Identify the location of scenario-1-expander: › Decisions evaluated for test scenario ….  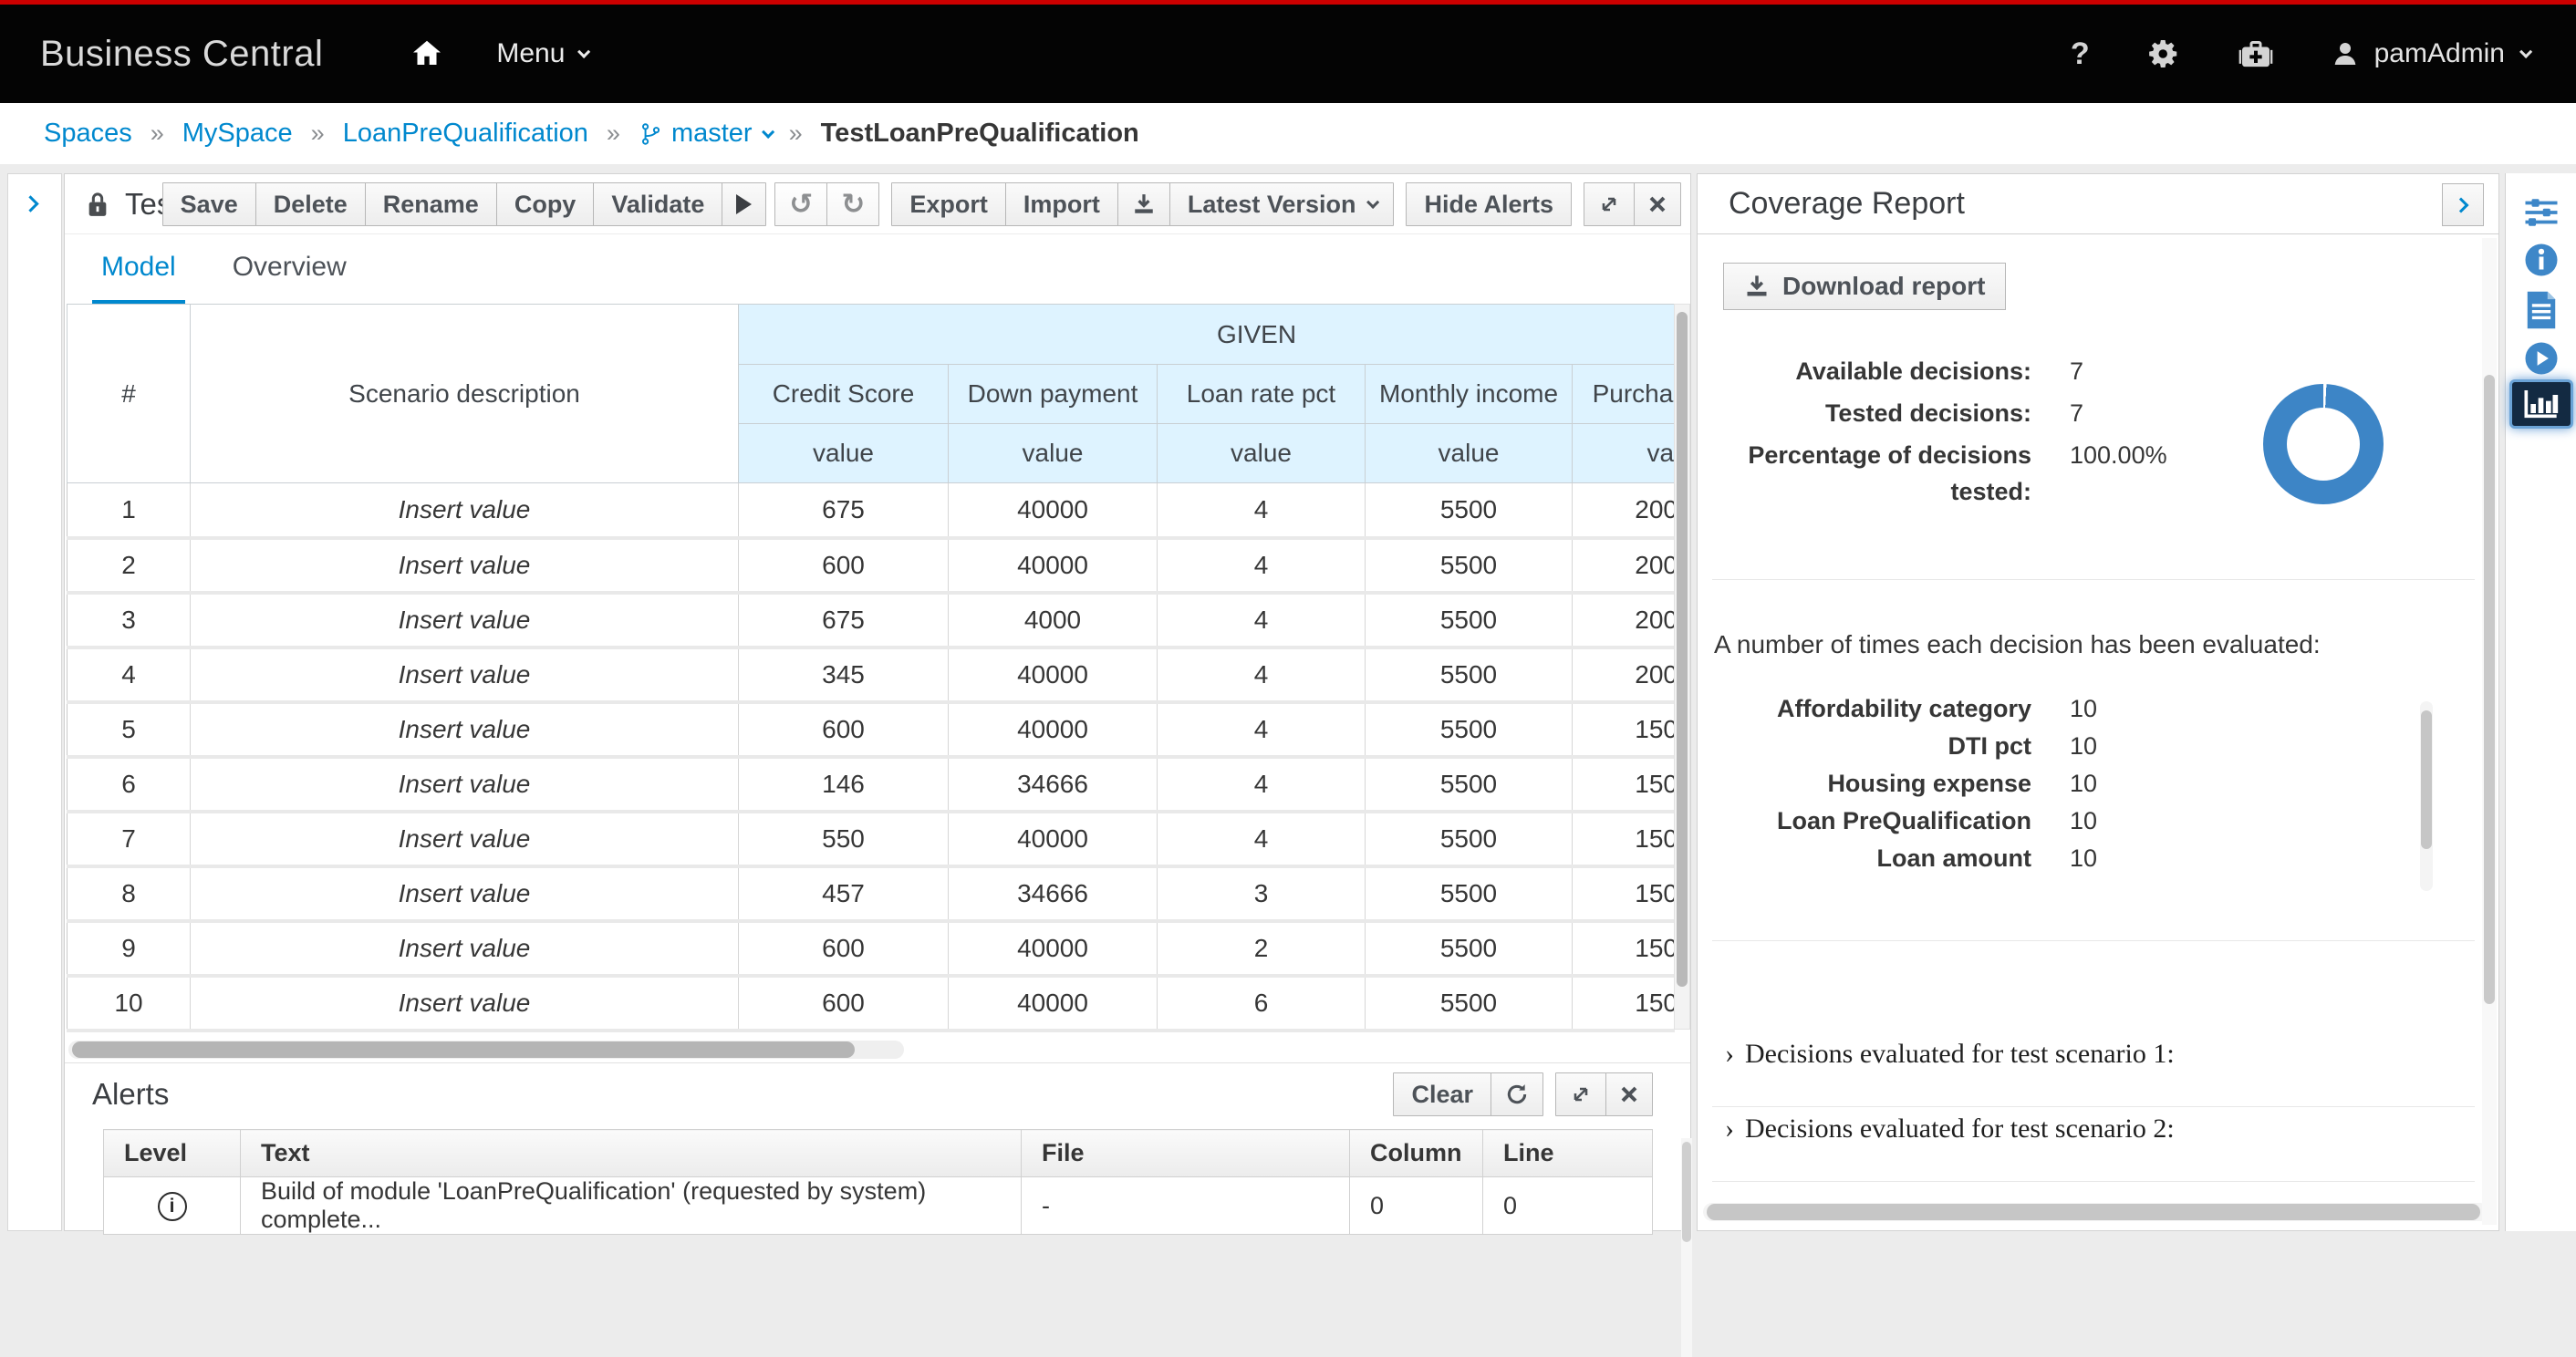
(1950, 1054).